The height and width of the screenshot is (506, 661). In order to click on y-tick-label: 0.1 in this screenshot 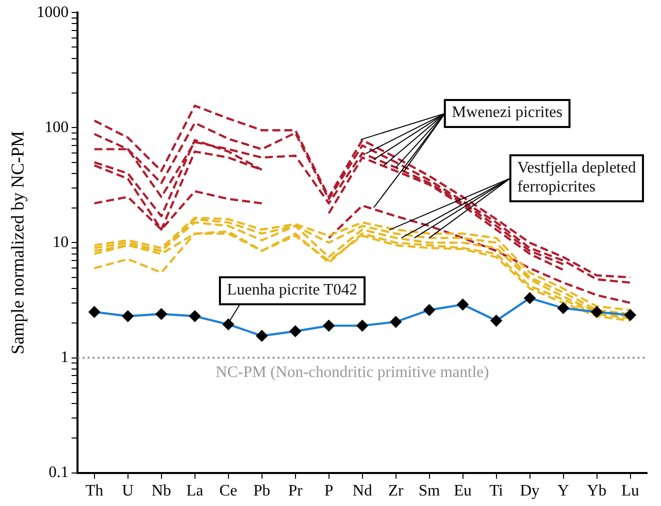, I will do `click(58, 473)`.